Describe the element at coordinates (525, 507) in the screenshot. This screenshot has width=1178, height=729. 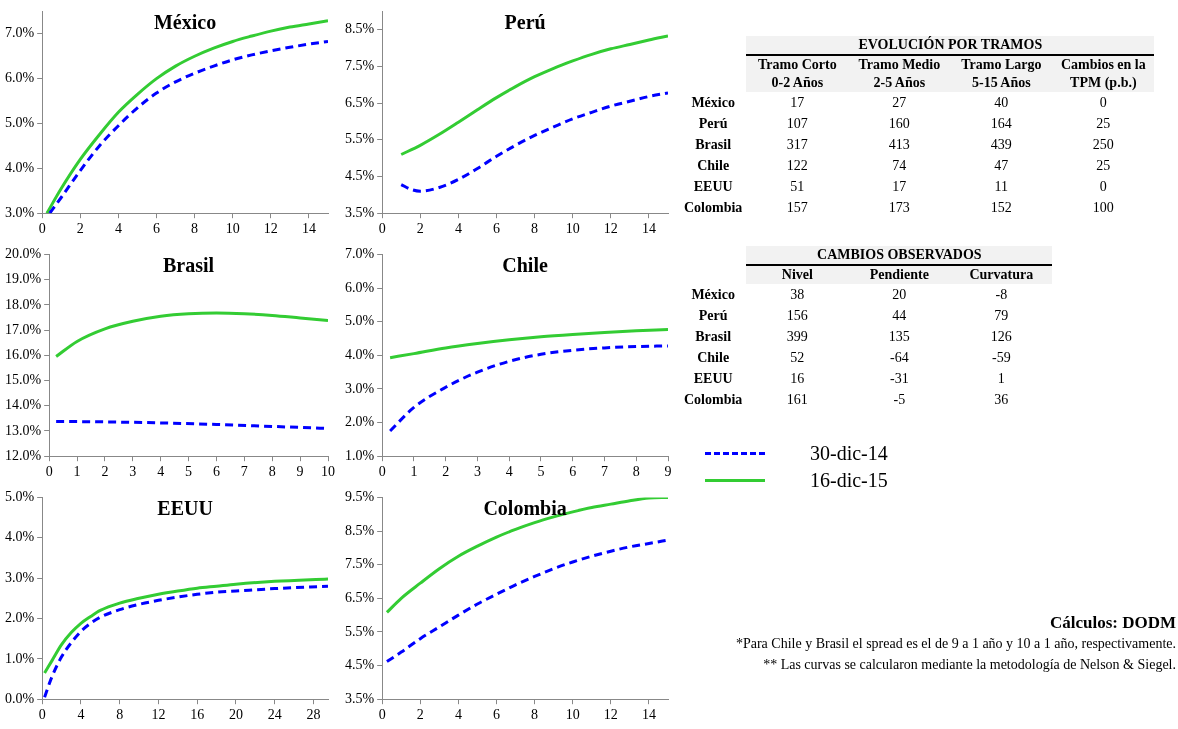
I see `chart-title: Colombia` at that location.